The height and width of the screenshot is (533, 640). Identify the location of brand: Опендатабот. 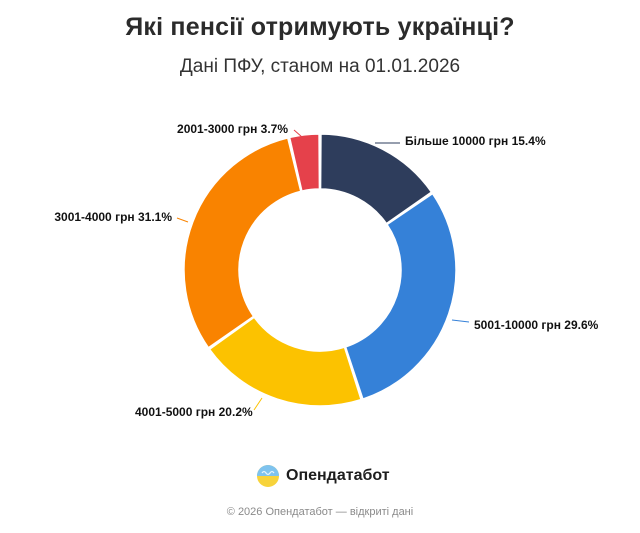
(323, 476).